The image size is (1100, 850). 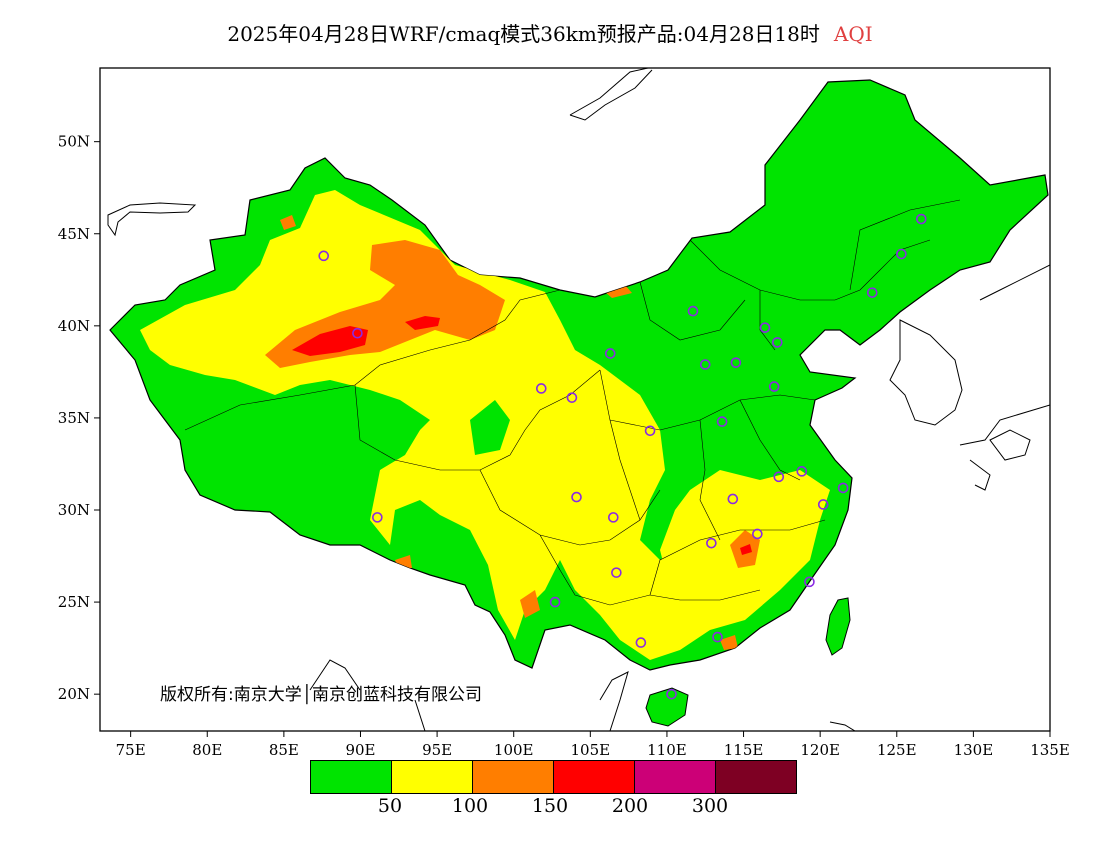 What do you see at coordinates (974, 750) in the screenshot?
I see `x-tick-label: 130E` at bounding box center [974, 750].